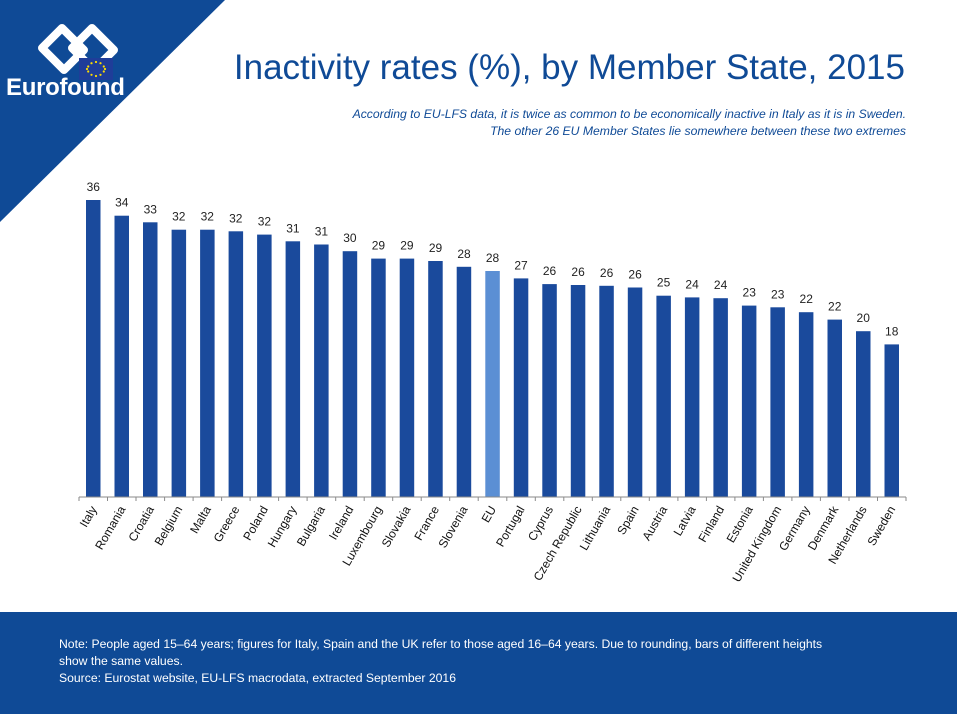  I want to click on bar-eu, so click(492, 384).